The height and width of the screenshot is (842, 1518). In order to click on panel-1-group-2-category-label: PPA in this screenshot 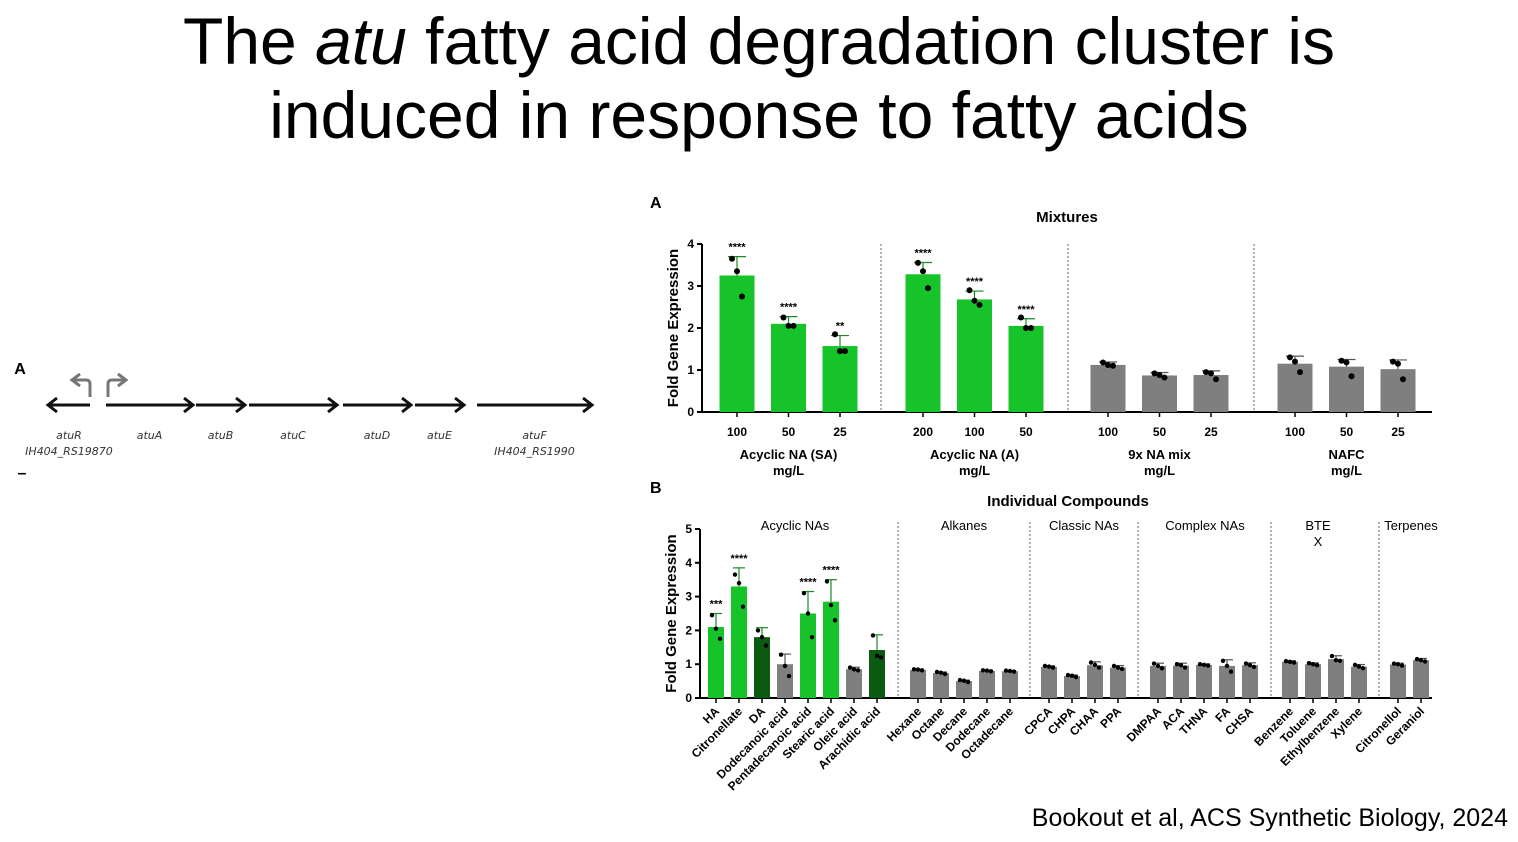, I will do `click(1110, 717)`.